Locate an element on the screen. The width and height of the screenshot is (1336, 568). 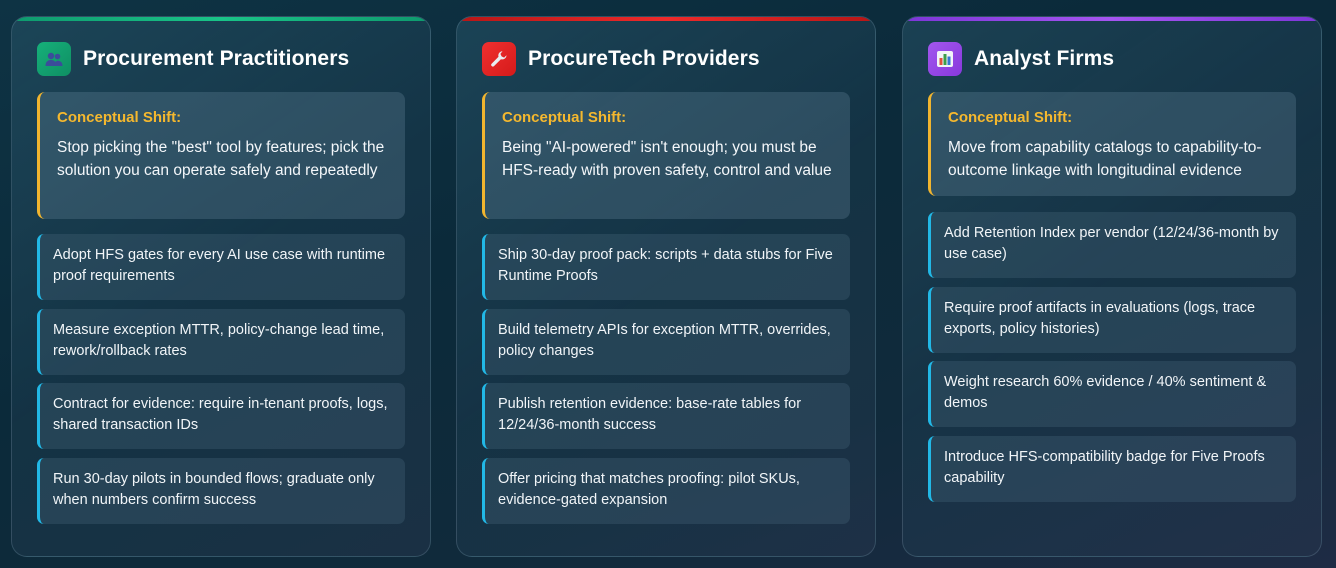
card-title: Analyst Firms is located at coordinates (1044, 58).